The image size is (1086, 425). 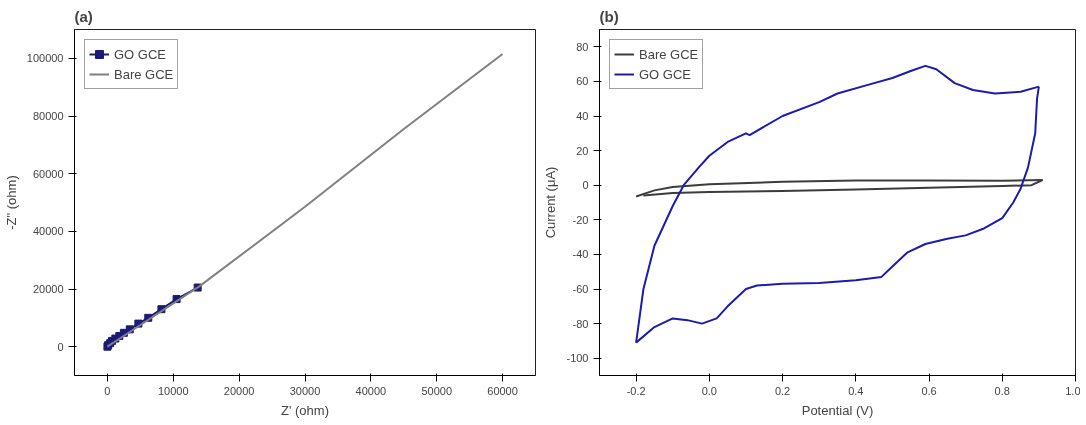 What do you see at coordinates (782, 390) in the screenshot?
I see `x-tick-label: 0.2` at bounding box center [782, 390].